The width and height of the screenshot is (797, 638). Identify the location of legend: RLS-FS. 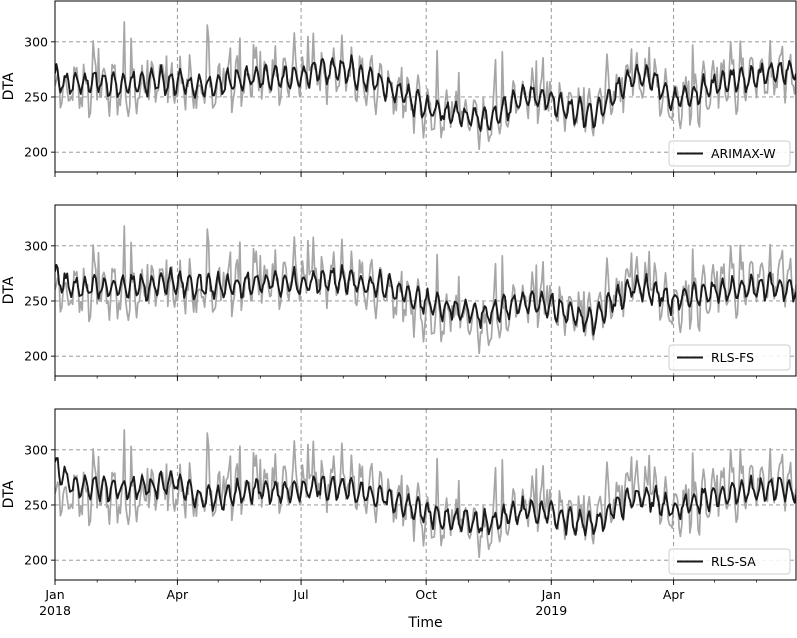
(729, 357).